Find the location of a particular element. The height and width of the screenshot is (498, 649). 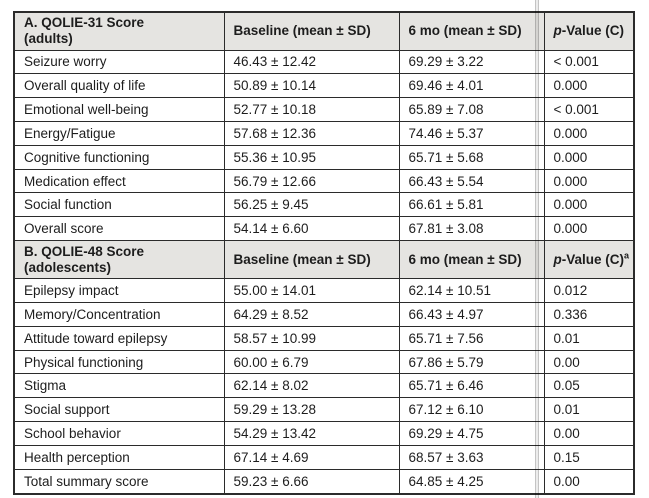

six-mo-cell: 69.29 ± 3.22 is located at coordinates (471, 62).